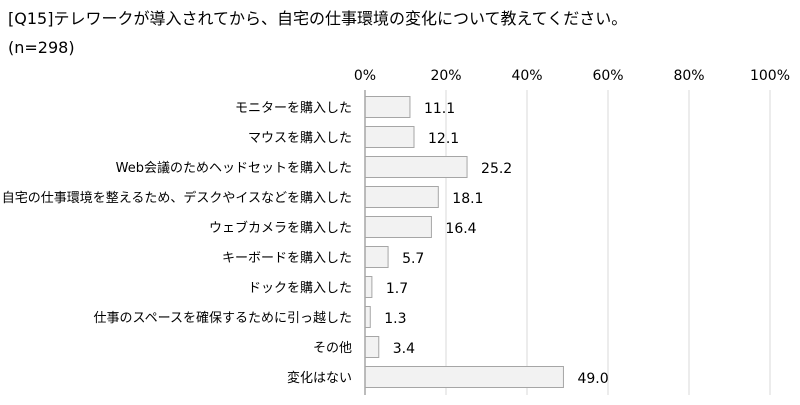 The image size is (800, 405). I want to click on value-label: 5.7, so click(413, 259).